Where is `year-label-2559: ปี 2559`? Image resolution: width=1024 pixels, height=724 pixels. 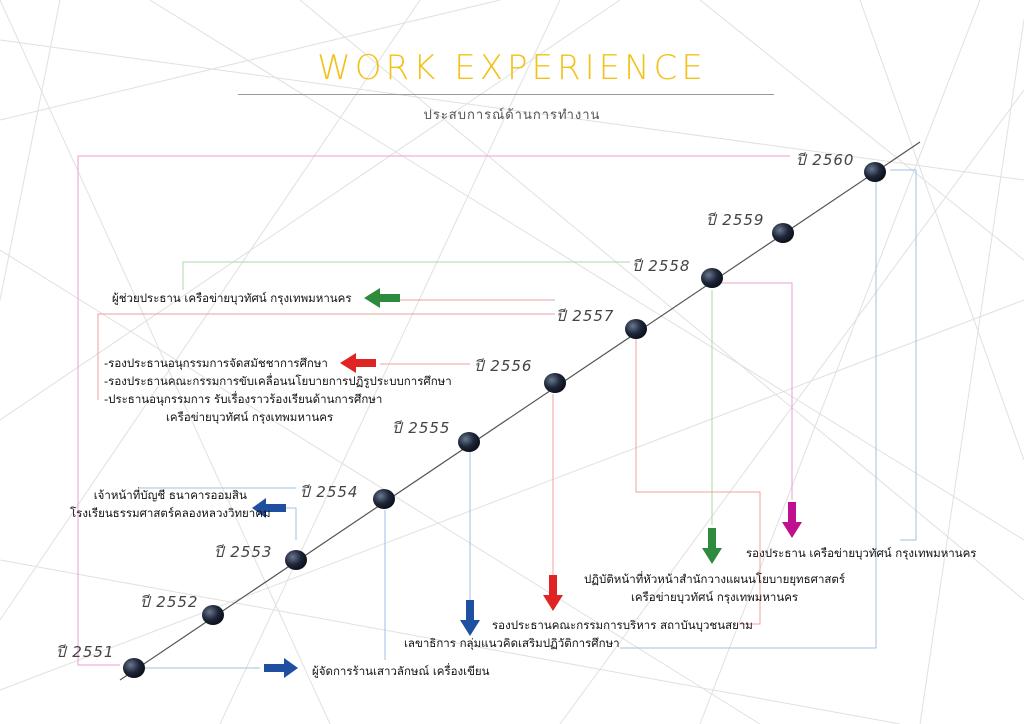
year-label-2559: ปี 2559 is located at coordinates (735, 220).